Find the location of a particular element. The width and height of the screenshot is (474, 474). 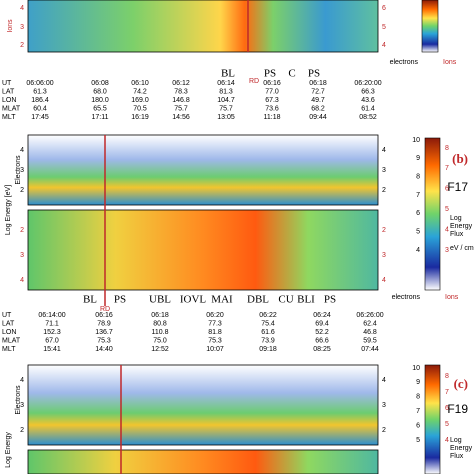

ephemeris-value: 52.2 is located at coordinates (322, 332).